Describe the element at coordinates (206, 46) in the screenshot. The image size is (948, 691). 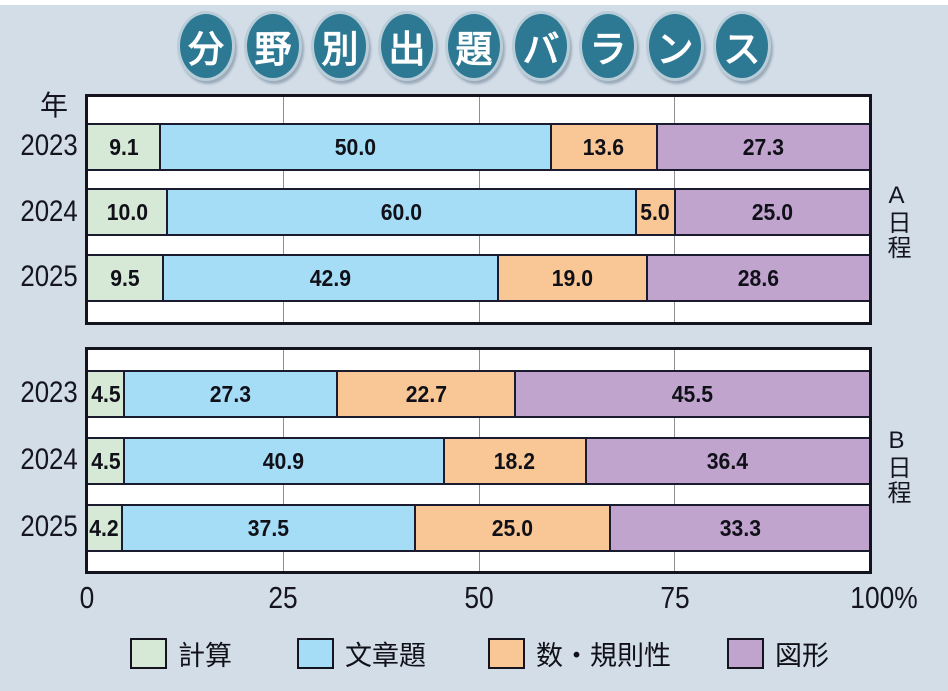
I see `title-badge: 分` at that location.